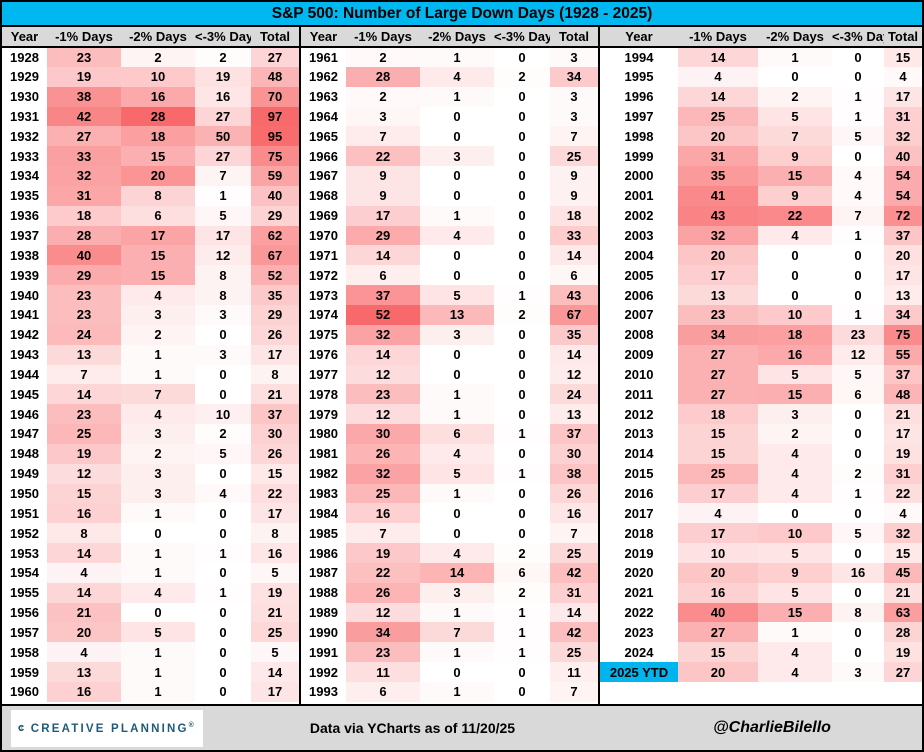 The height and width of the screenshot is (752, 924). I want to click on value-cell: 43, so click(718, 215).